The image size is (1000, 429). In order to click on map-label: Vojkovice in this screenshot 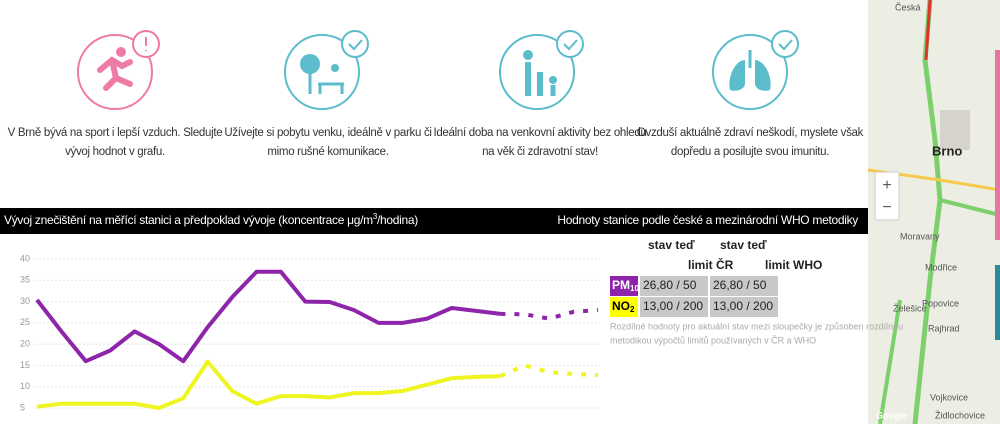, I will do `click(949, 397)`.